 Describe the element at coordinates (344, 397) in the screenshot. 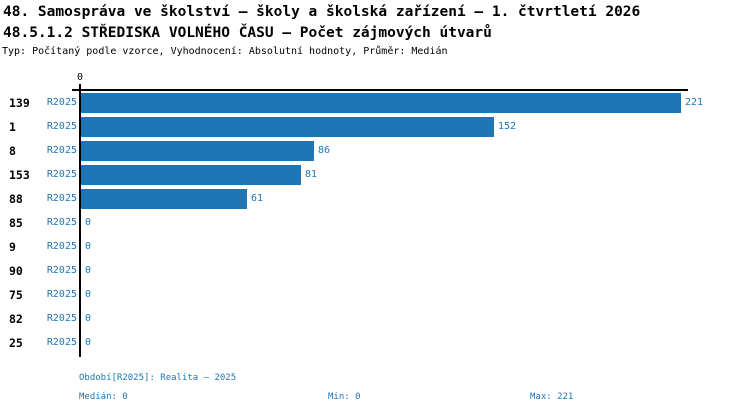

I see `footer-min-label: Min: 0` at that location.